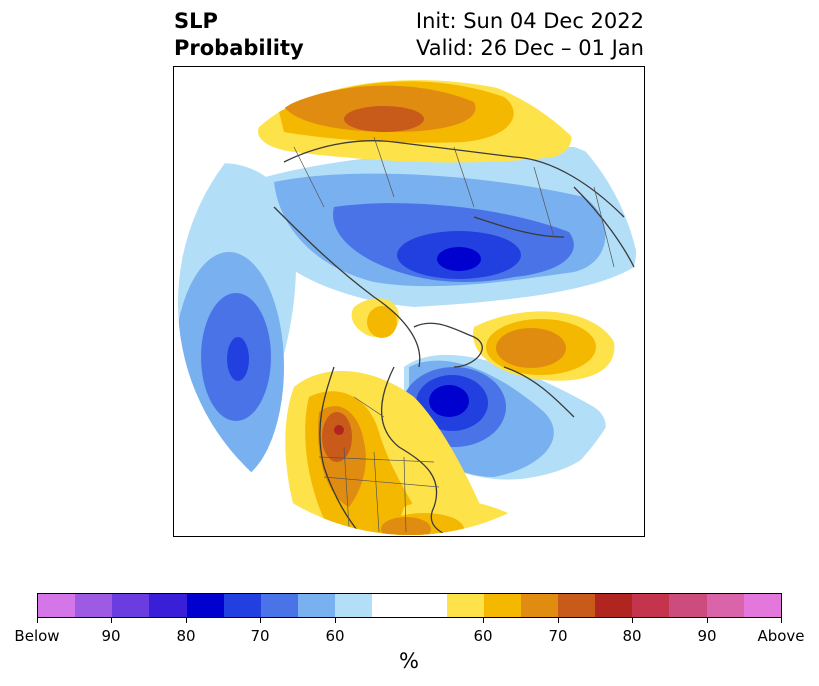 Image resolution: width=819 pixels, height=686 pixels. I want to click on anomaly-above-75-eurasia, so click(384, 119).